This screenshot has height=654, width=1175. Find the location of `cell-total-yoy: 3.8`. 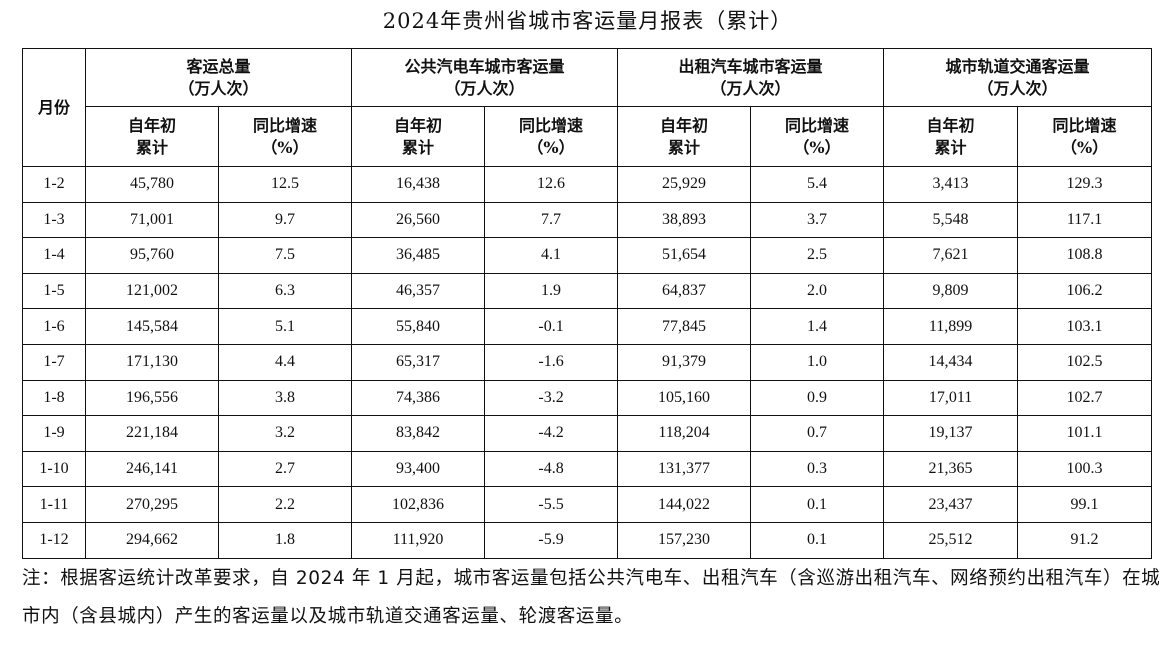

cell-total-yoy: 3.8 is located at coordinates (285, 398).